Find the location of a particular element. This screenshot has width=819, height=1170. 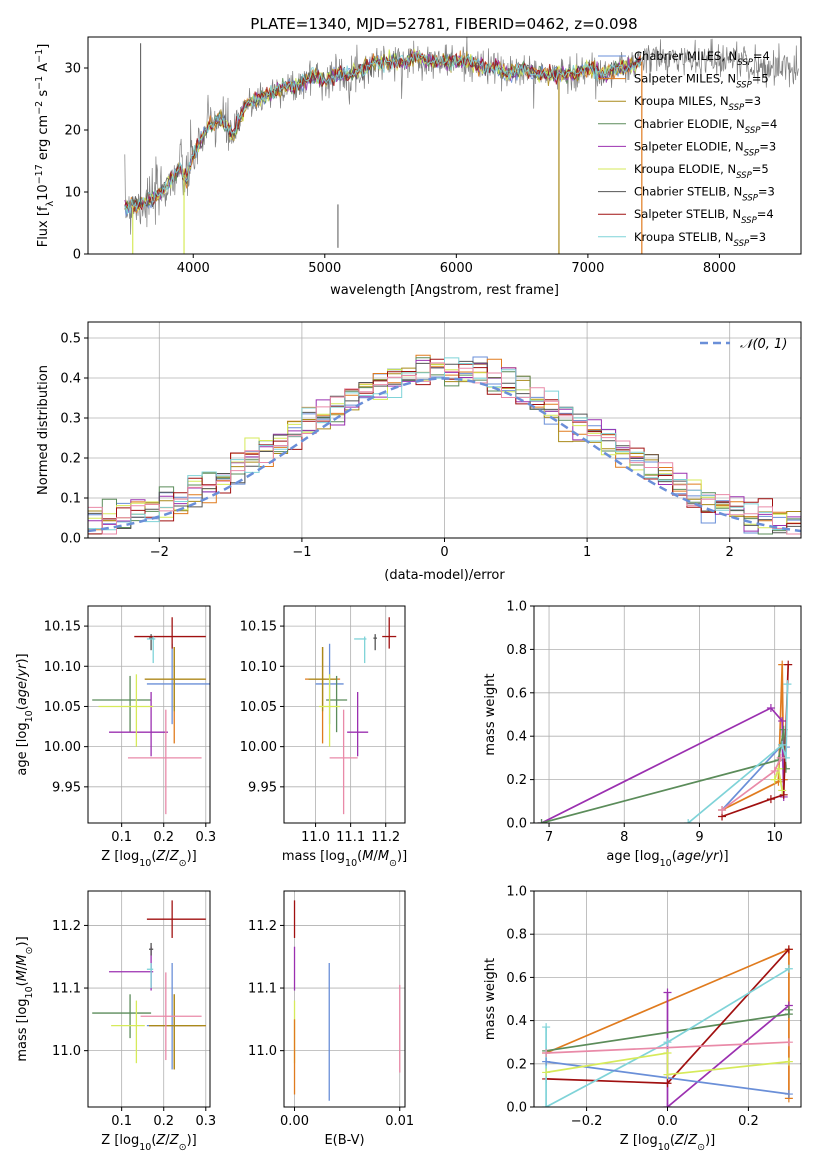

legend-label-tail: =4 is located at coordinates (761, 56).